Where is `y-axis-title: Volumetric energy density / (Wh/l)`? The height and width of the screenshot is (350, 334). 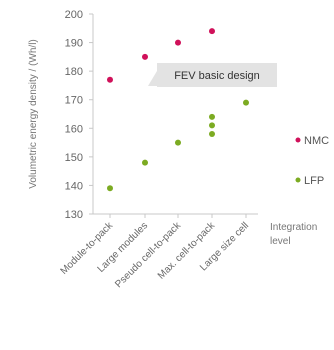 y-axis-title: Volumetric energy density / (Wh/l) is located at coordinates (33, 114).